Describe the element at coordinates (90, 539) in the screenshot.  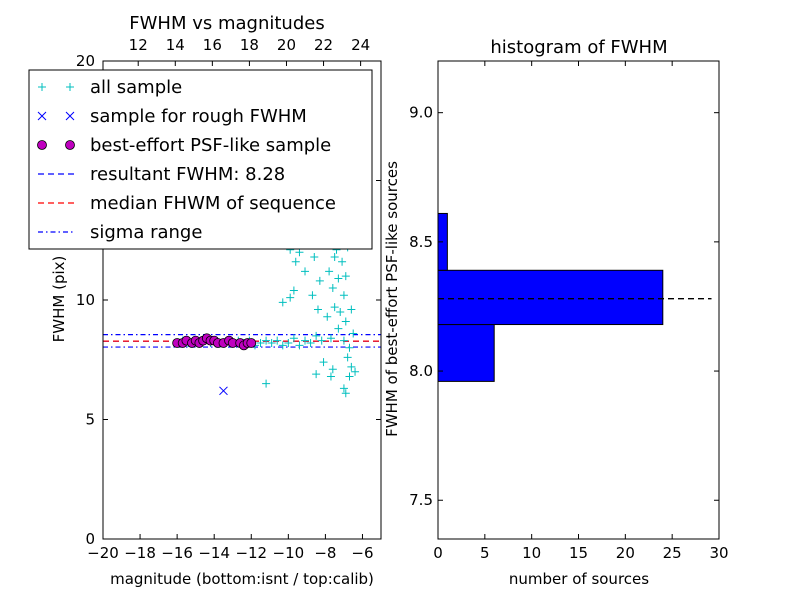
I see `left-y-tick-label: 0` at that location.